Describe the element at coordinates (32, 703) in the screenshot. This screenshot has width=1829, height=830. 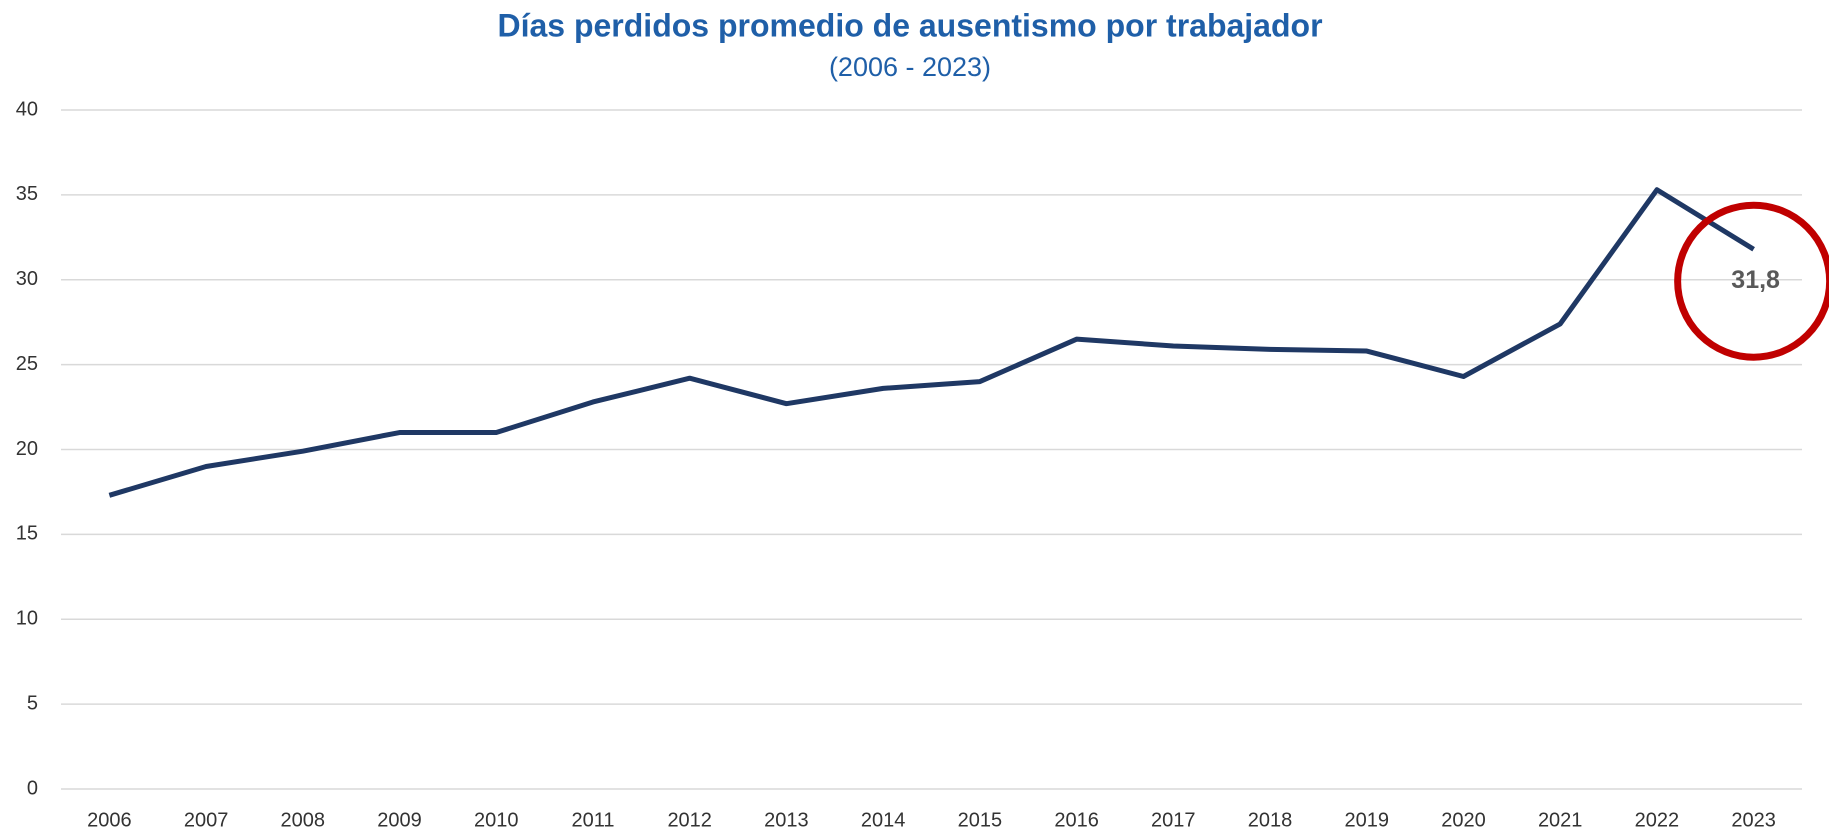
I see `y-tick-label: 5` at that location.